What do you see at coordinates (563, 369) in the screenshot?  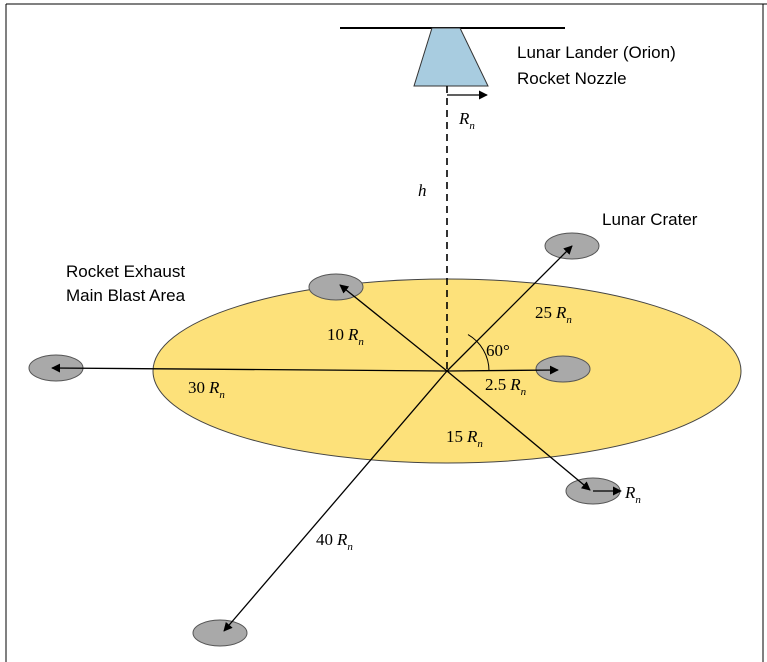 I see `crater-inner-right` at bounding box center [563, 369].